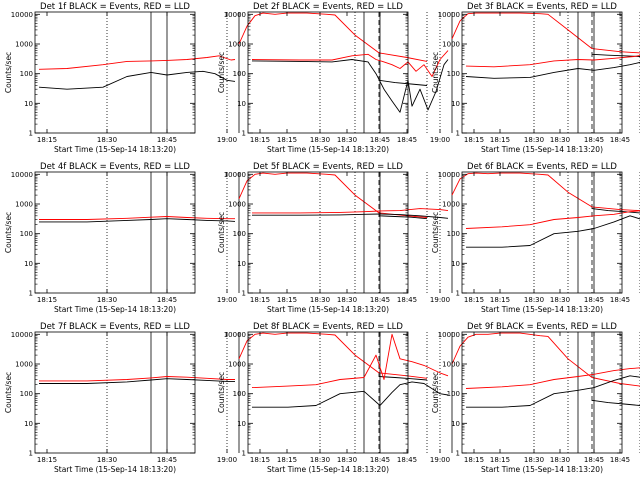  I want to click on chart-title: Det 1f BLACK = Events, RED = LLD, so click(115, 7).